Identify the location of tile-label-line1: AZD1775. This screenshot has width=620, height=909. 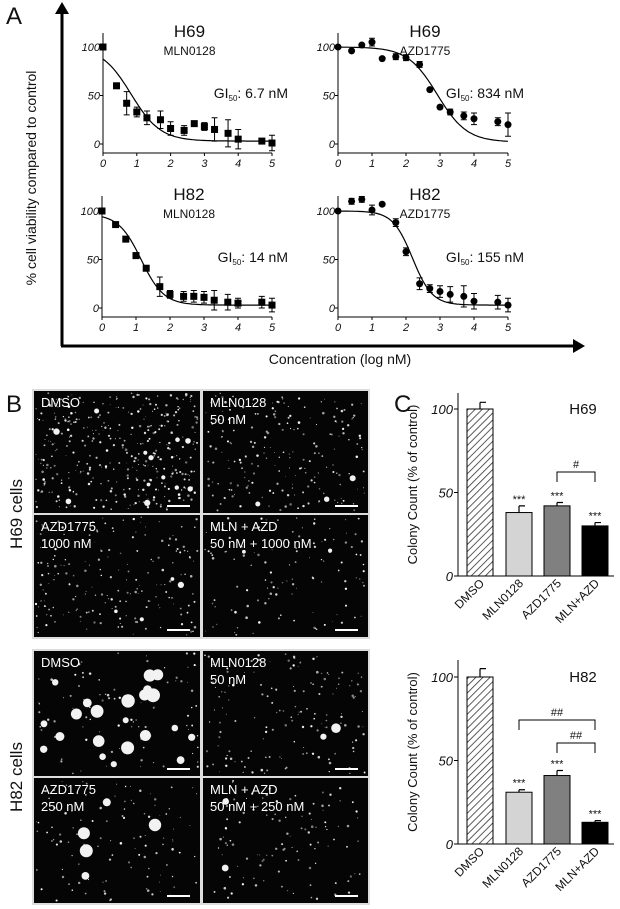
(68, 526).